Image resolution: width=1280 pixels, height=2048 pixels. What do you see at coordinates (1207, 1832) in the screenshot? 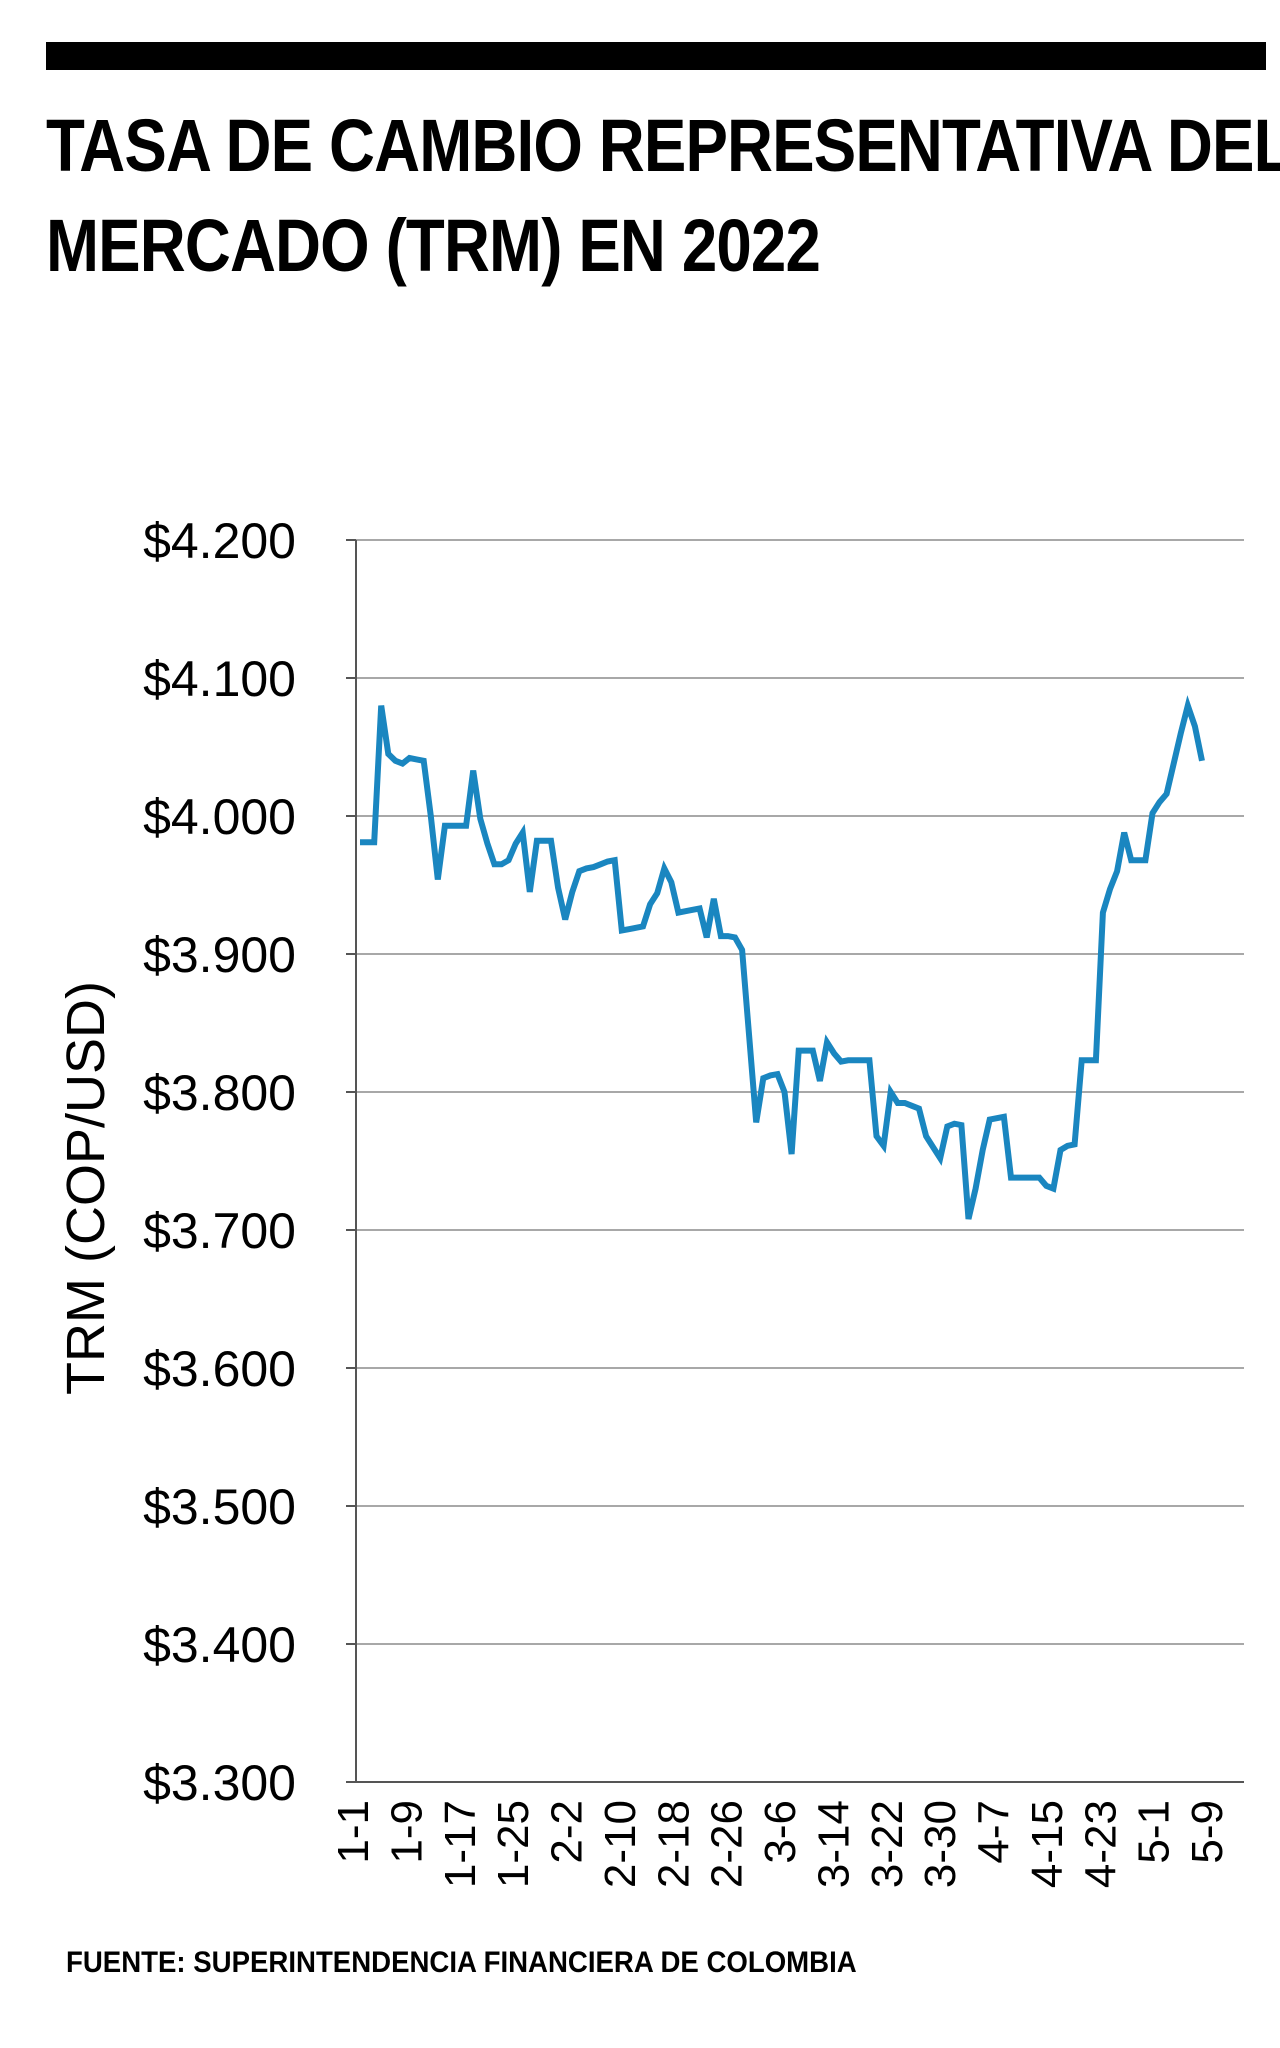
I see `x-tick-label: 5-9` at bounding box center [1207, 1832].